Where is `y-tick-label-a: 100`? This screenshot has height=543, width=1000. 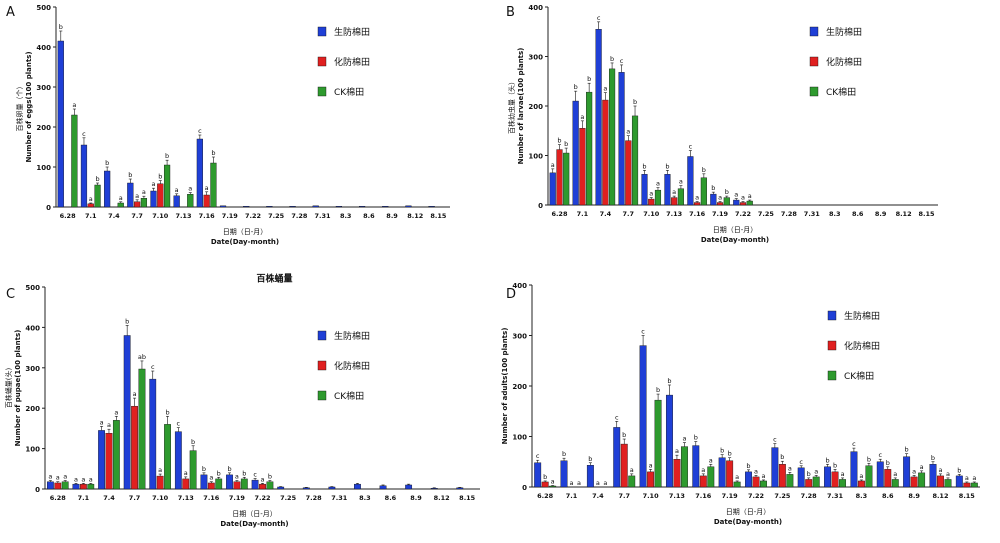 y-tick-label-a: 100 is located at coordinates (43, 168).